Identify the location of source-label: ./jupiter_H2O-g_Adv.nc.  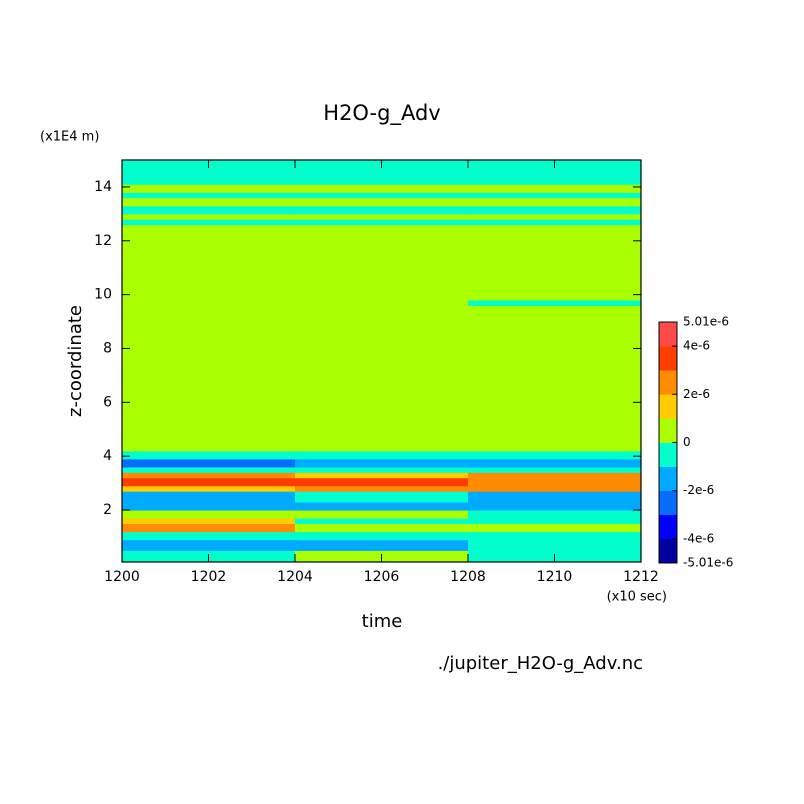
(540, 663).